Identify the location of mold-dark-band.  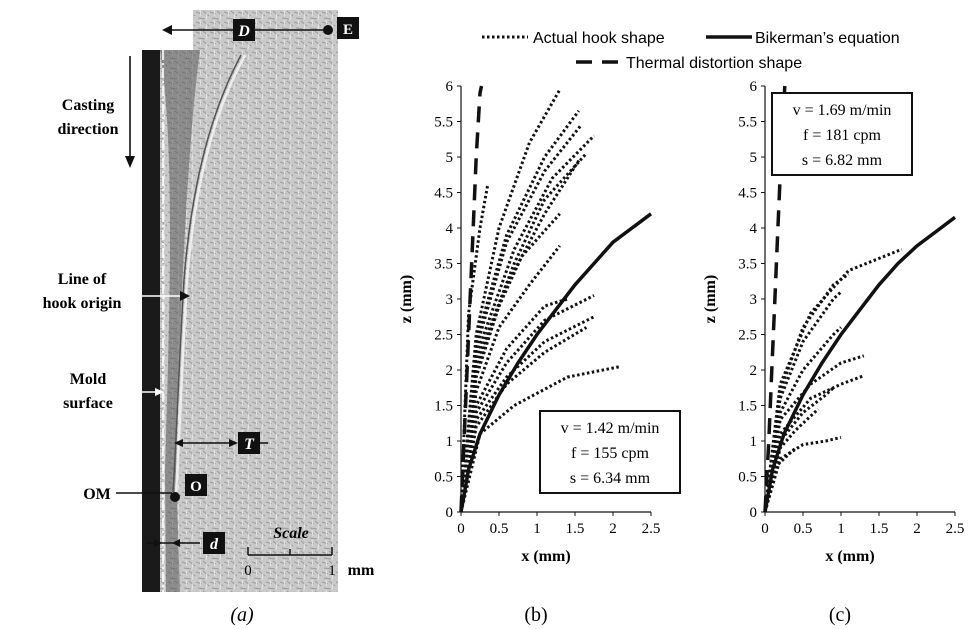
(151, 321).